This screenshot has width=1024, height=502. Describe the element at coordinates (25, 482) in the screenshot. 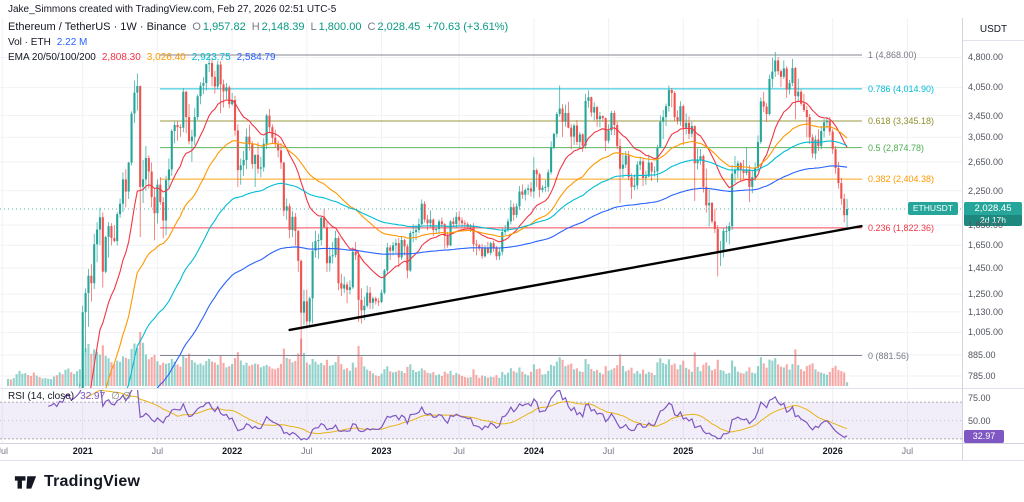

I see `tradingview-logo-icon` at that location.